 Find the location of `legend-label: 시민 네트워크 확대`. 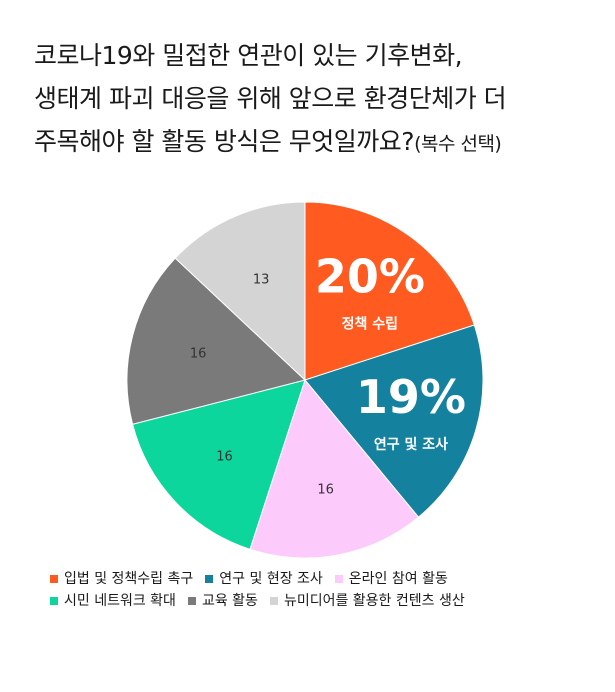

legend-label: 시민 네트워크 확대 is located at coordinates (120, 601).